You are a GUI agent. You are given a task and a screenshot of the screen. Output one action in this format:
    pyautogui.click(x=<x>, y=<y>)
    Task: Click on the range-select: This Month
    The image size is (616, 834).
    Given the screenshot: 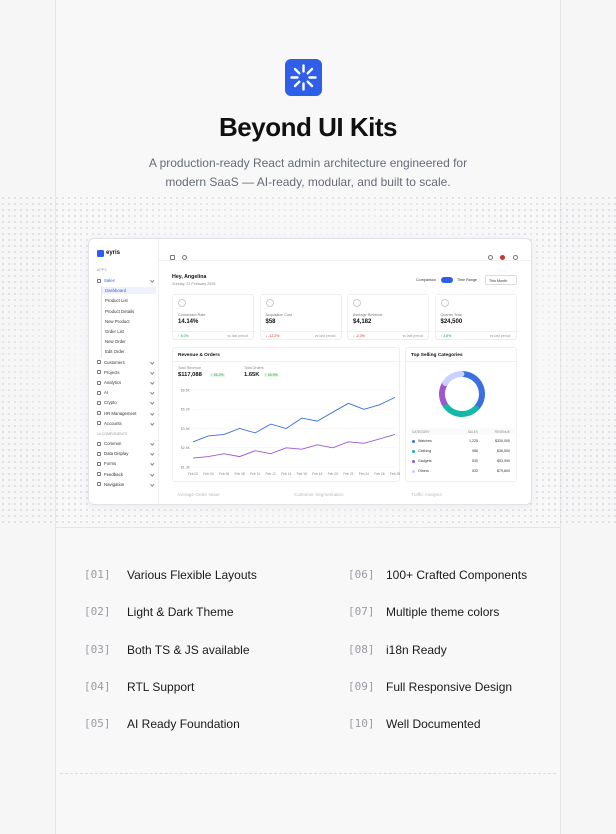 What is the action you would take?
    pyautogui.click(x=501, y=280)
    